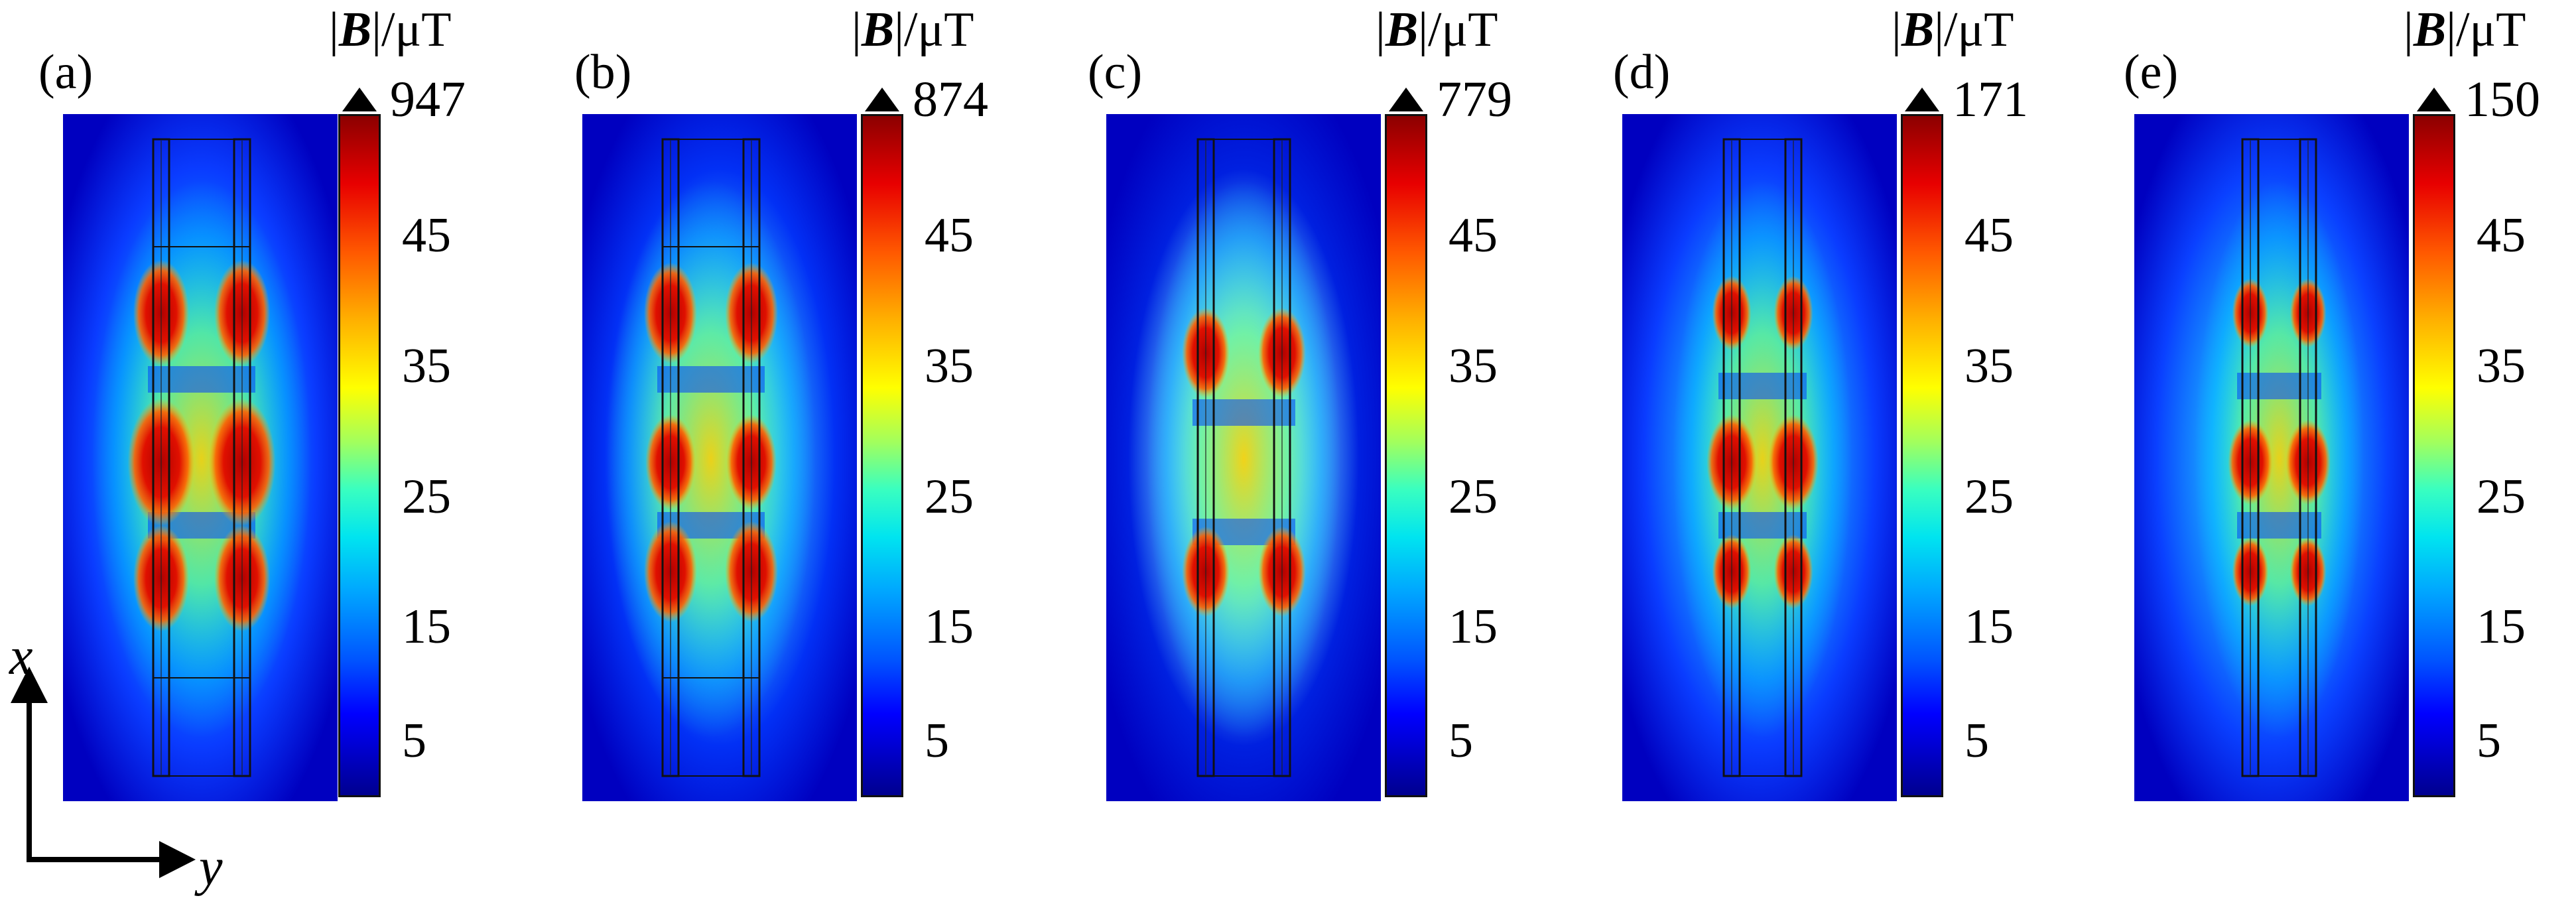 The width and height of the screenshot is (2576, 902). I want to click on panel-label-d: (d), so click(1642, 72).